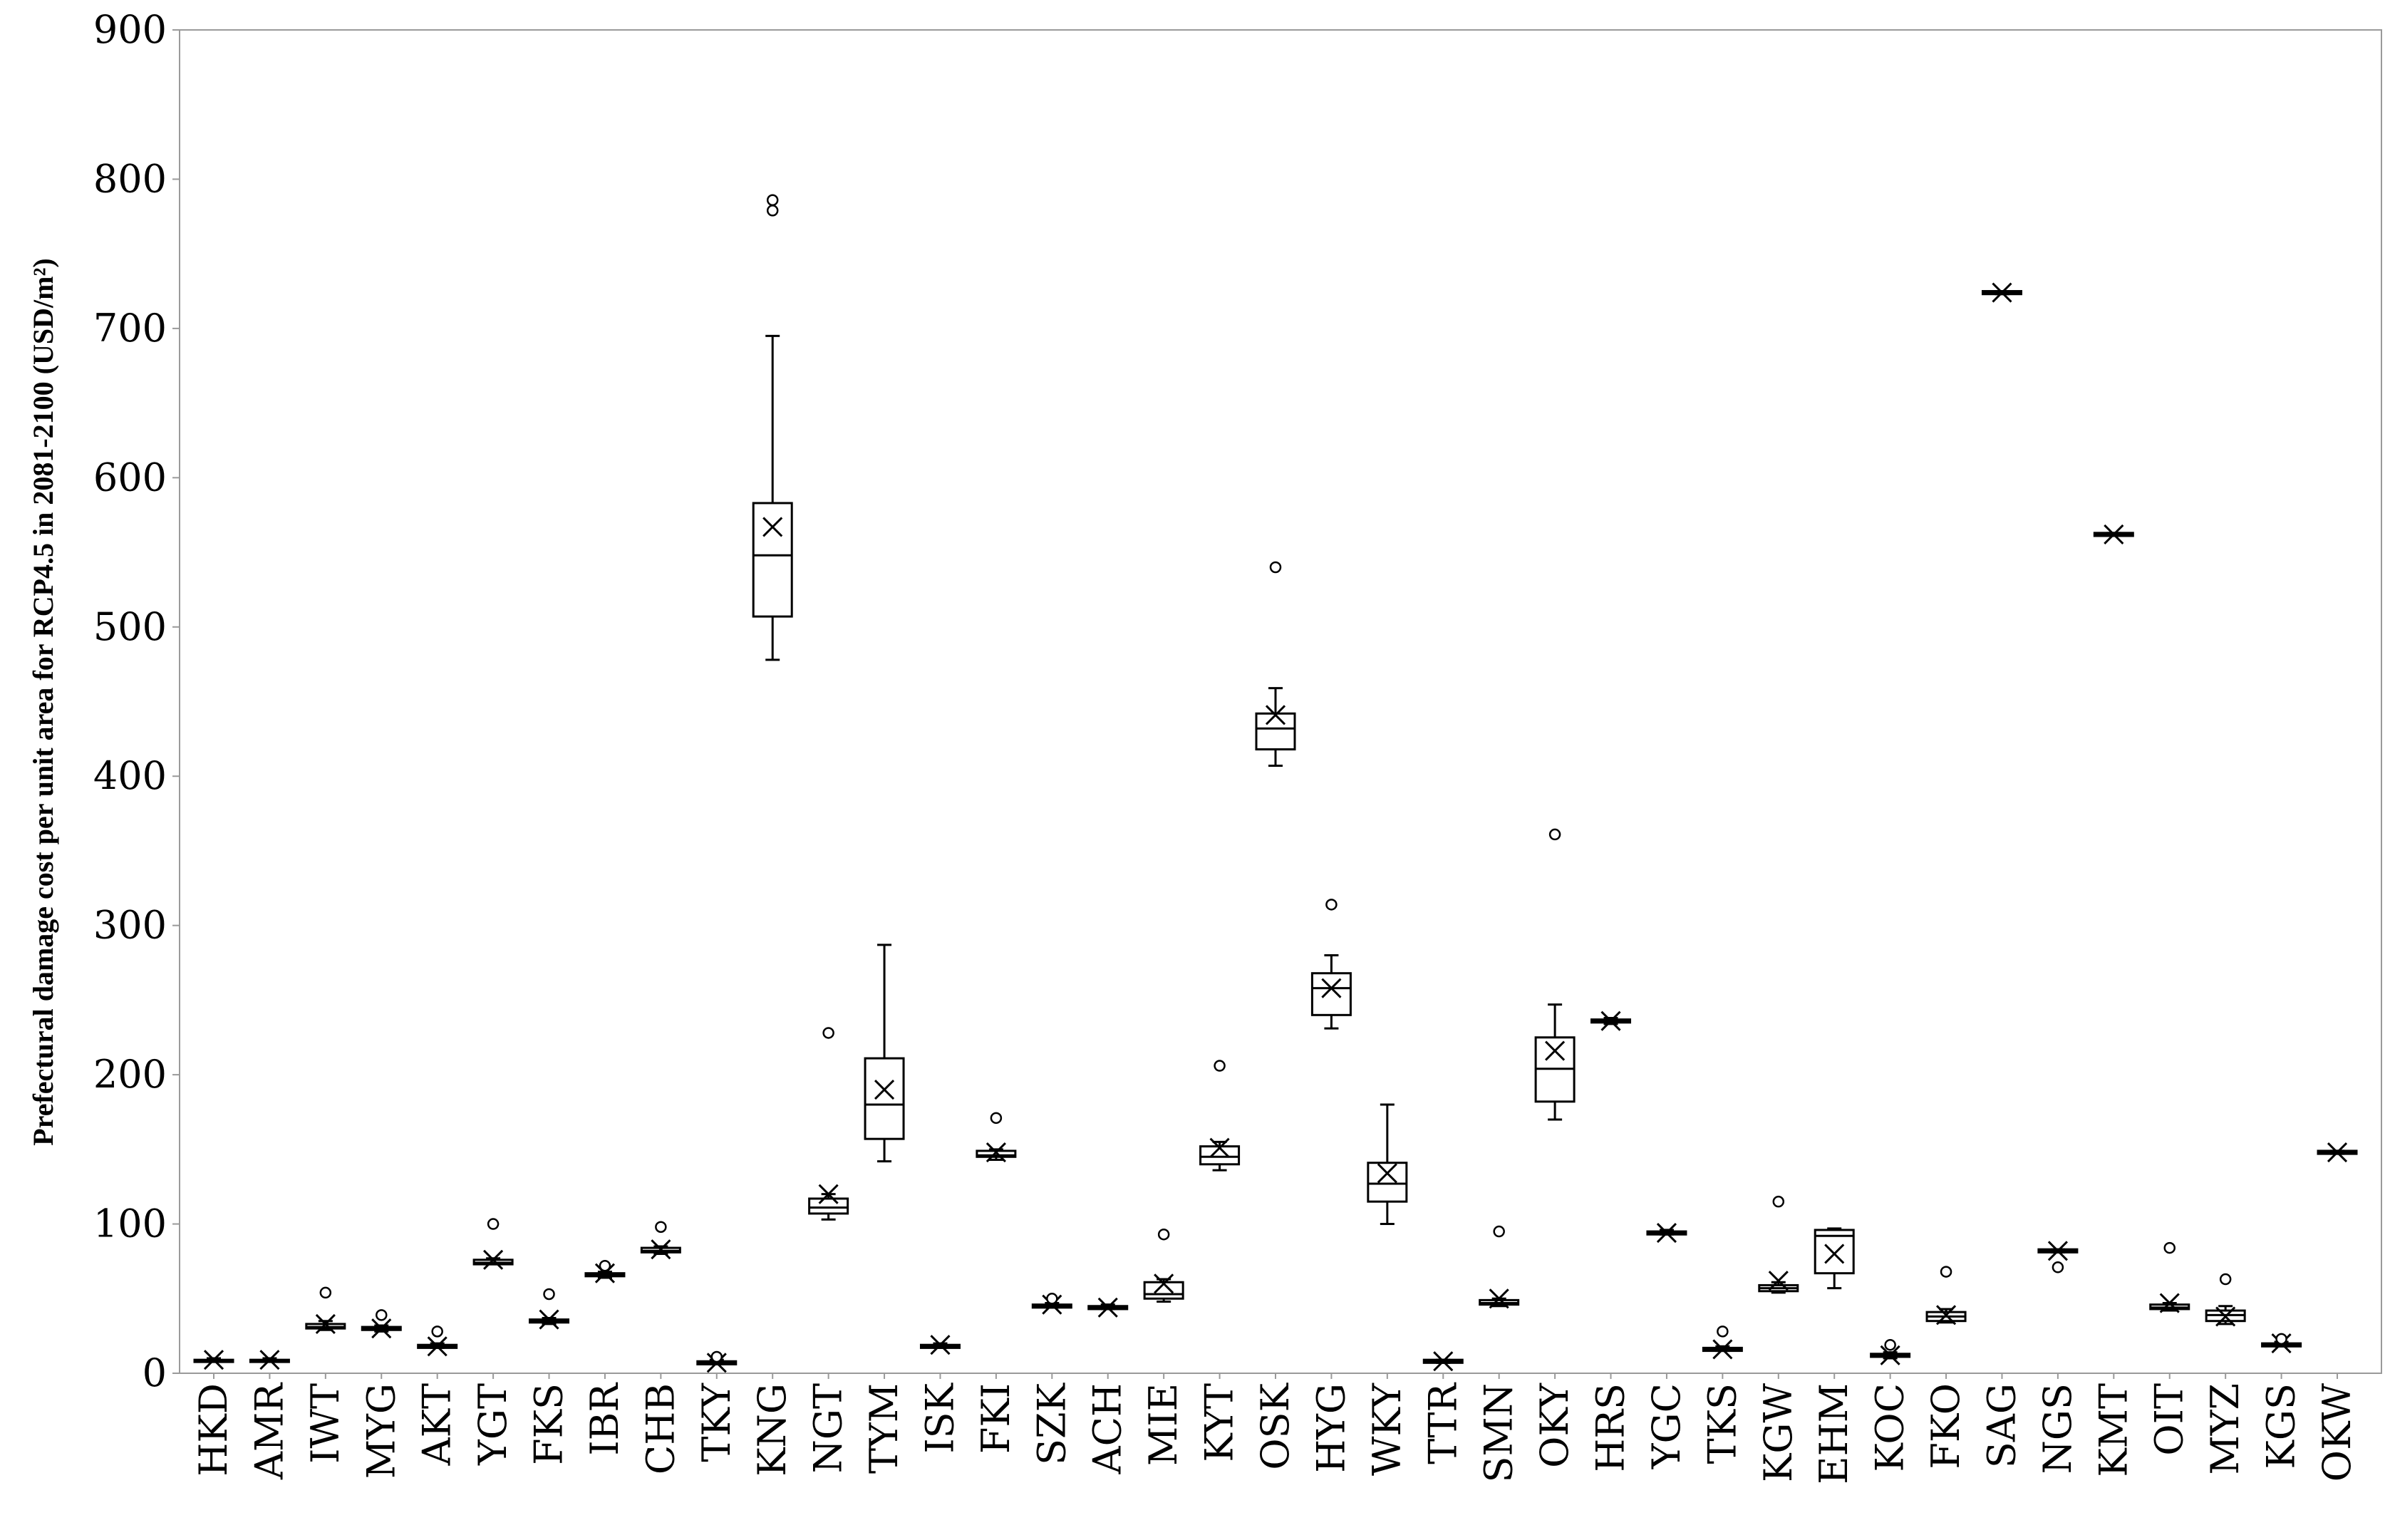 The height and width of the screenshot is (1540, 2390). Describe the element at coordinates (2225, 1428) in the screenshot. I see `x-category-label: MYZ` at that location.